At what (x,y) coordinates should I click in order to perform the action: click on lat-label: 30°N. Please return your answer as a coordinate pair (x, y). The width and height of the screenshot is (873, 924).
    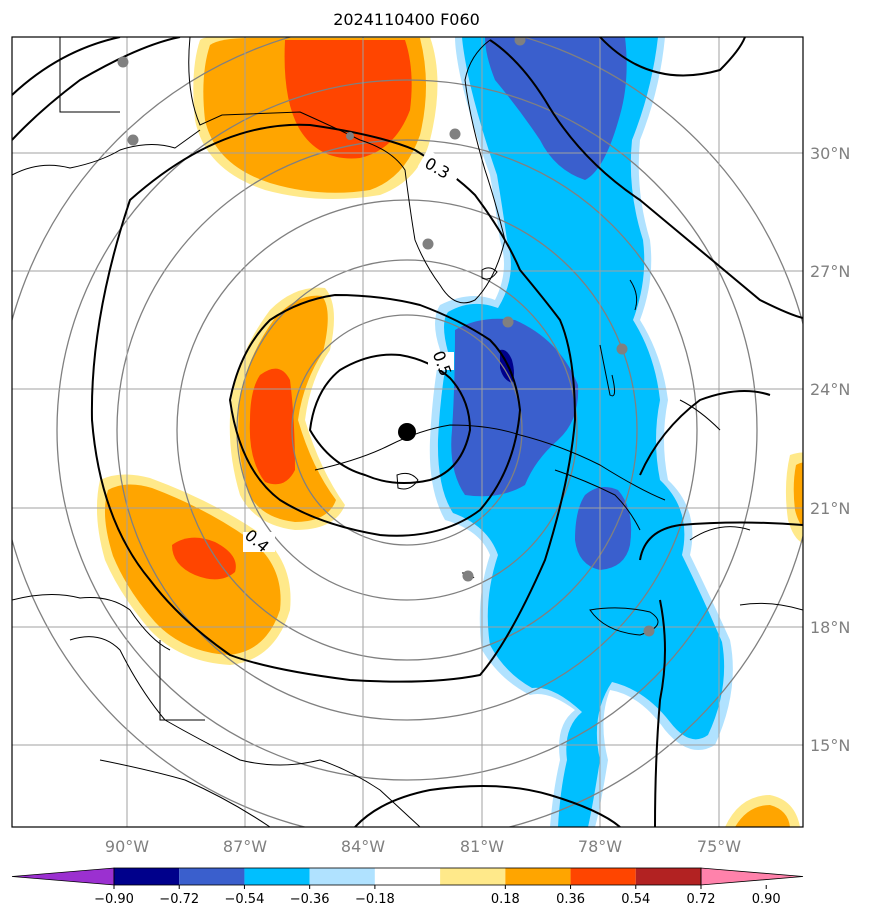
    Looking at the image, I should click on (830, 153).